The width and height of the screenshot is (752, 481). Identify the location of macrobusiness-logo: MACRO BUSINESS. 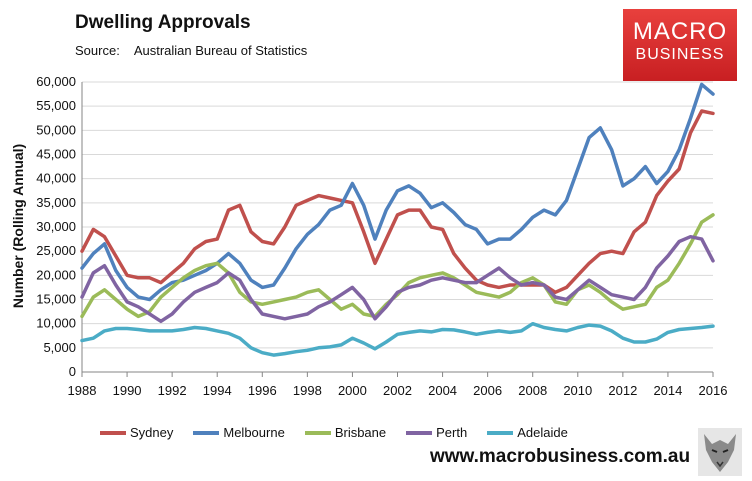
(680, 45).